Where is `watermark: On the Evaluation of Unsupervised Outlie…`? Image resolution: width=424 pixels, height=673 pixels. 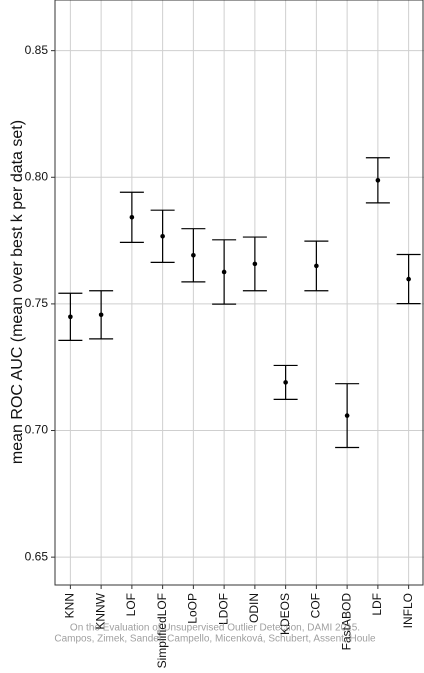 watermark: On the Evaluation of Unsupervised Outlie… is located at coordinates (215, 628).